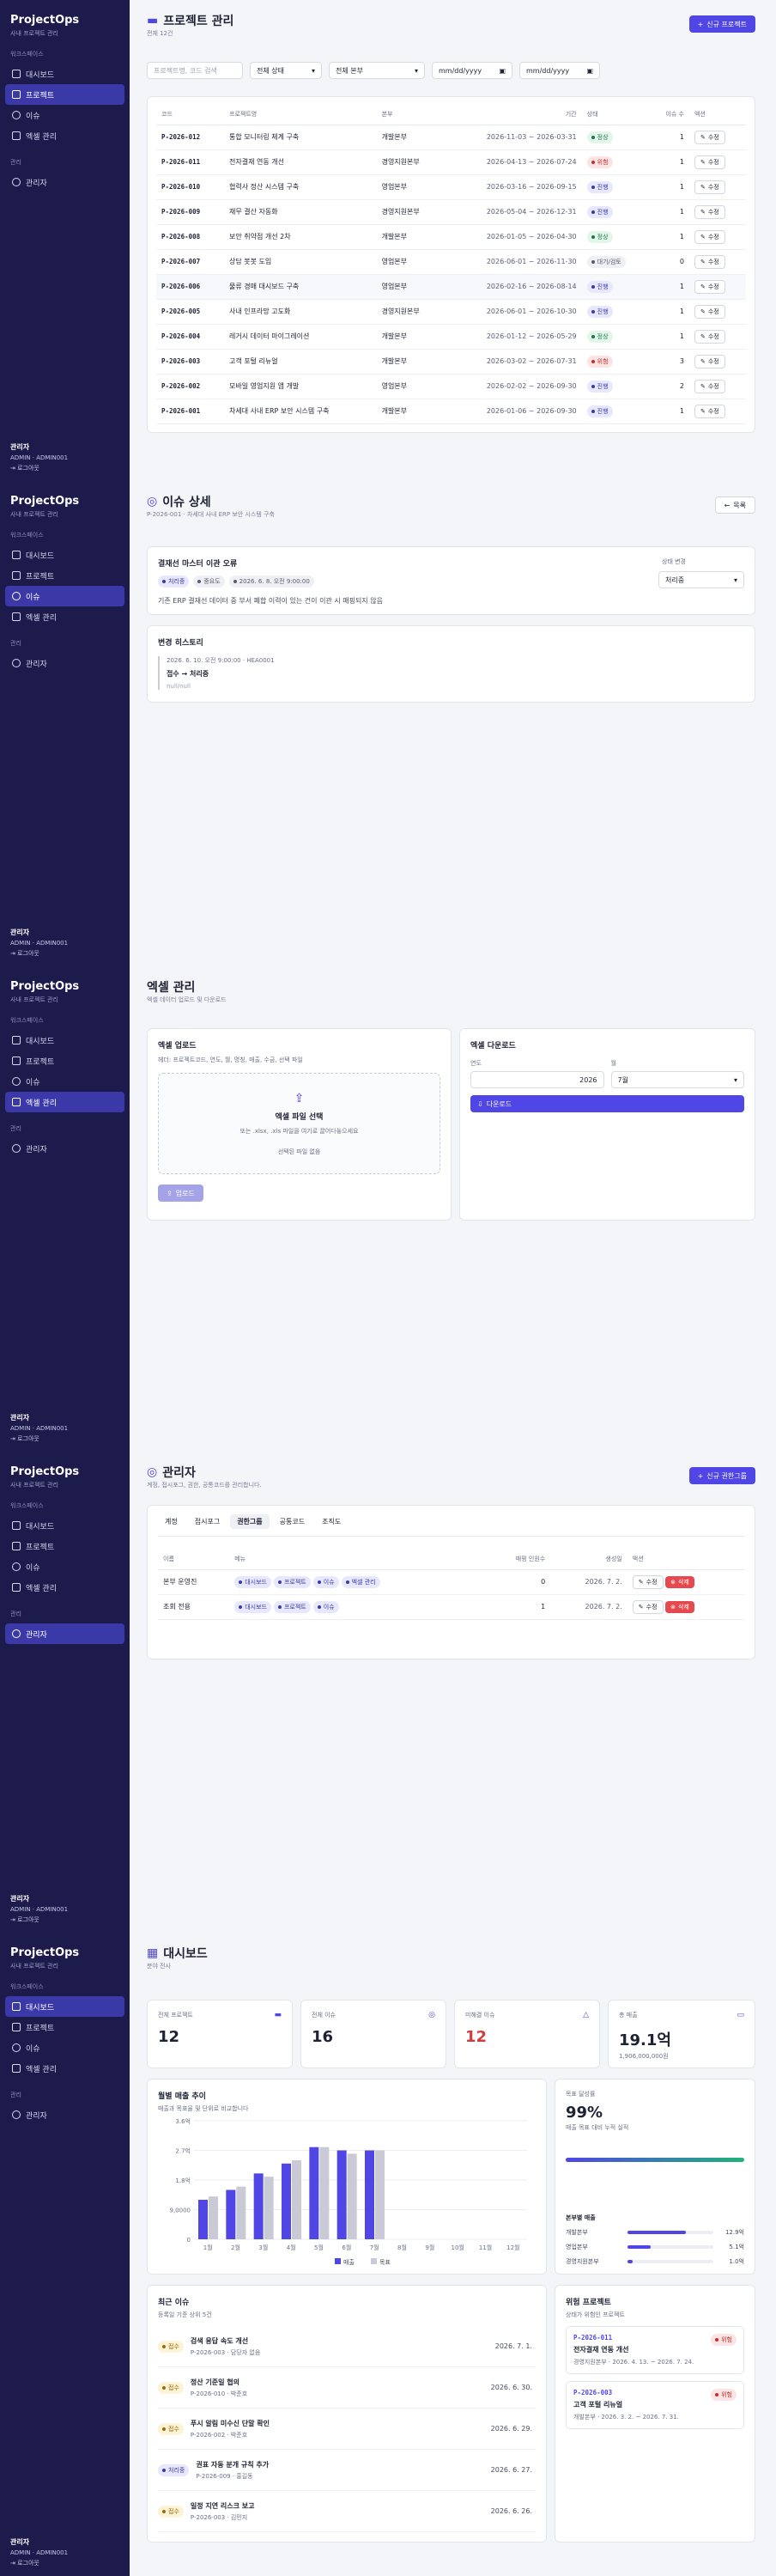 The width and height of the screenshot is (776, 2576). Describe the element at coordinates (171, 1522) in the screenshot. I see `tab-accounts: 계정` at that location.